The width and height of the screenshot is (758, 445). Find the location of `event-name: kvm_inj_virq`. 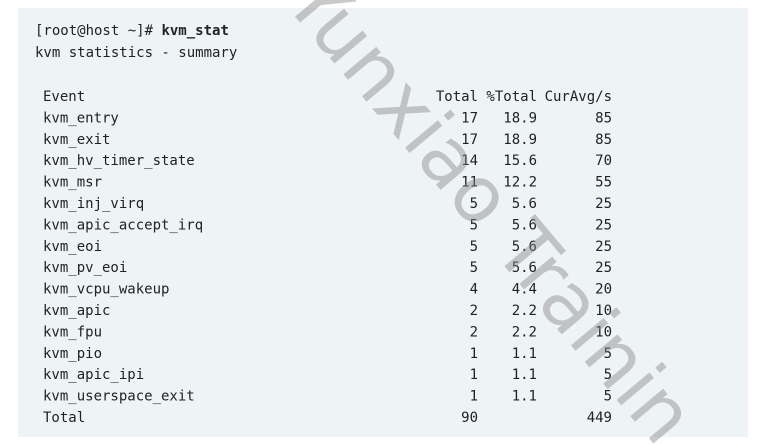

event-name: kvm_inj_virq is located at coordinates (93, 204).